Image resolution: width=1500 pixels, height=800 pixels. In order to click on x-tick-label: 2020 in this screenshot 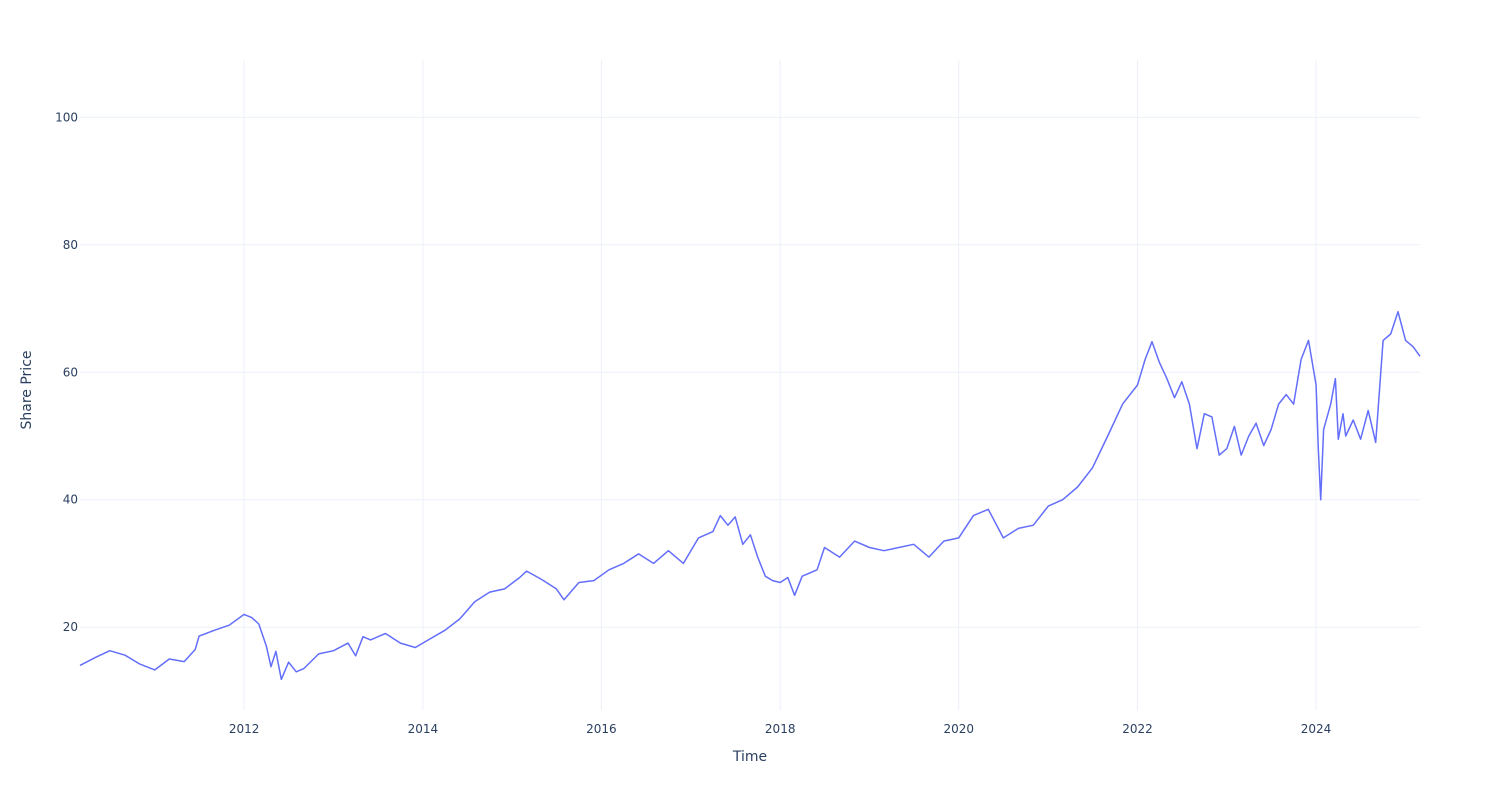, I will do `click(958, 729)`.